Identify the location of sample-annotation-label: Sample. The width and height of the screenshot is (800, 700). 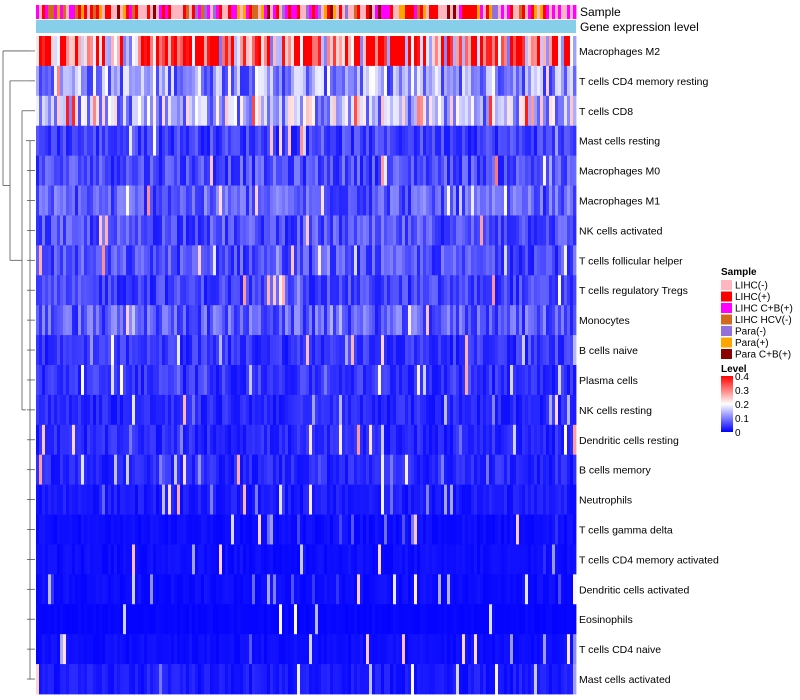
(600, 12).